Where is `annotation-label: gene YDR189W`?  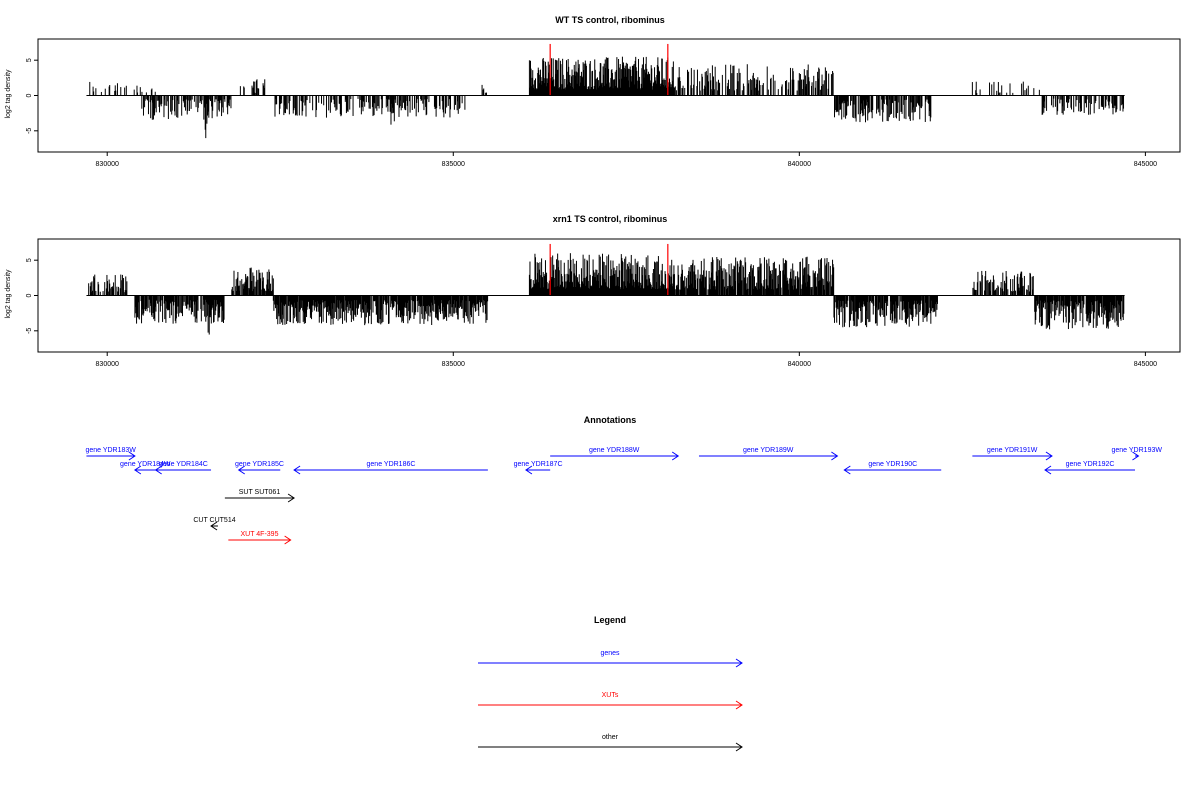
annotation-label: gene YDR189W is located at coordinates (768, 450).